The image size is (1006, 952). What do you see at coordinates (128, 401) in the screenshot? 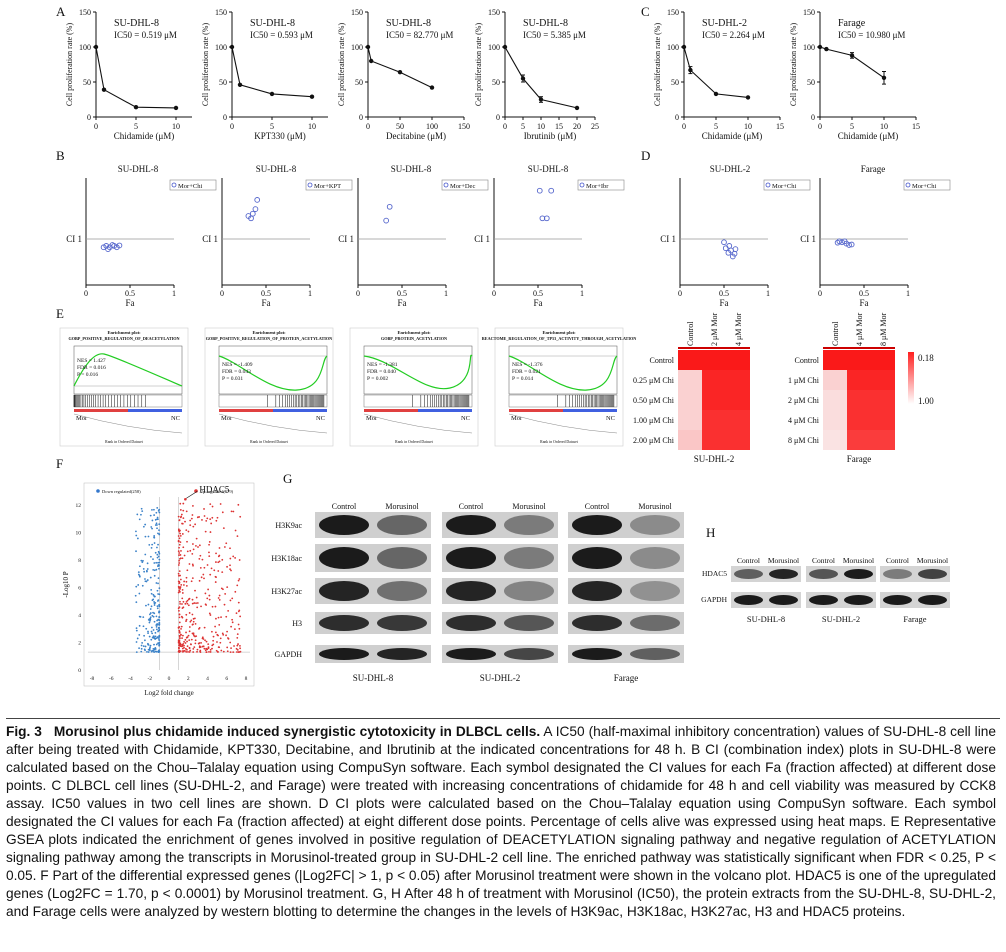
I see `gsea-hits-frame` at bounding box center [128, 401].